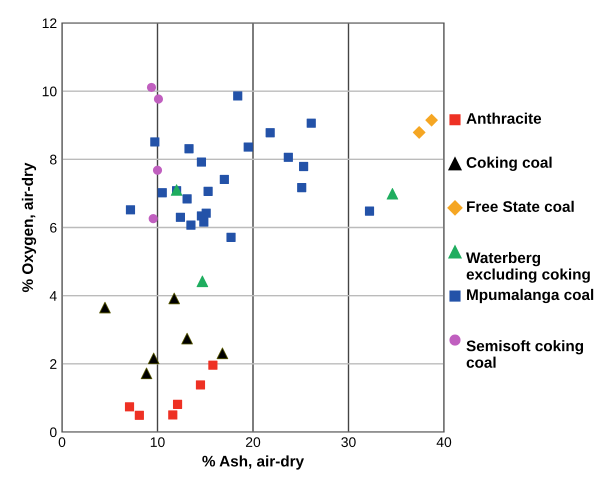  What do you see at coordinates (509, 163) in the screenshot?
I see `legend-label: Coking coal` at bounding box center [509, 163].